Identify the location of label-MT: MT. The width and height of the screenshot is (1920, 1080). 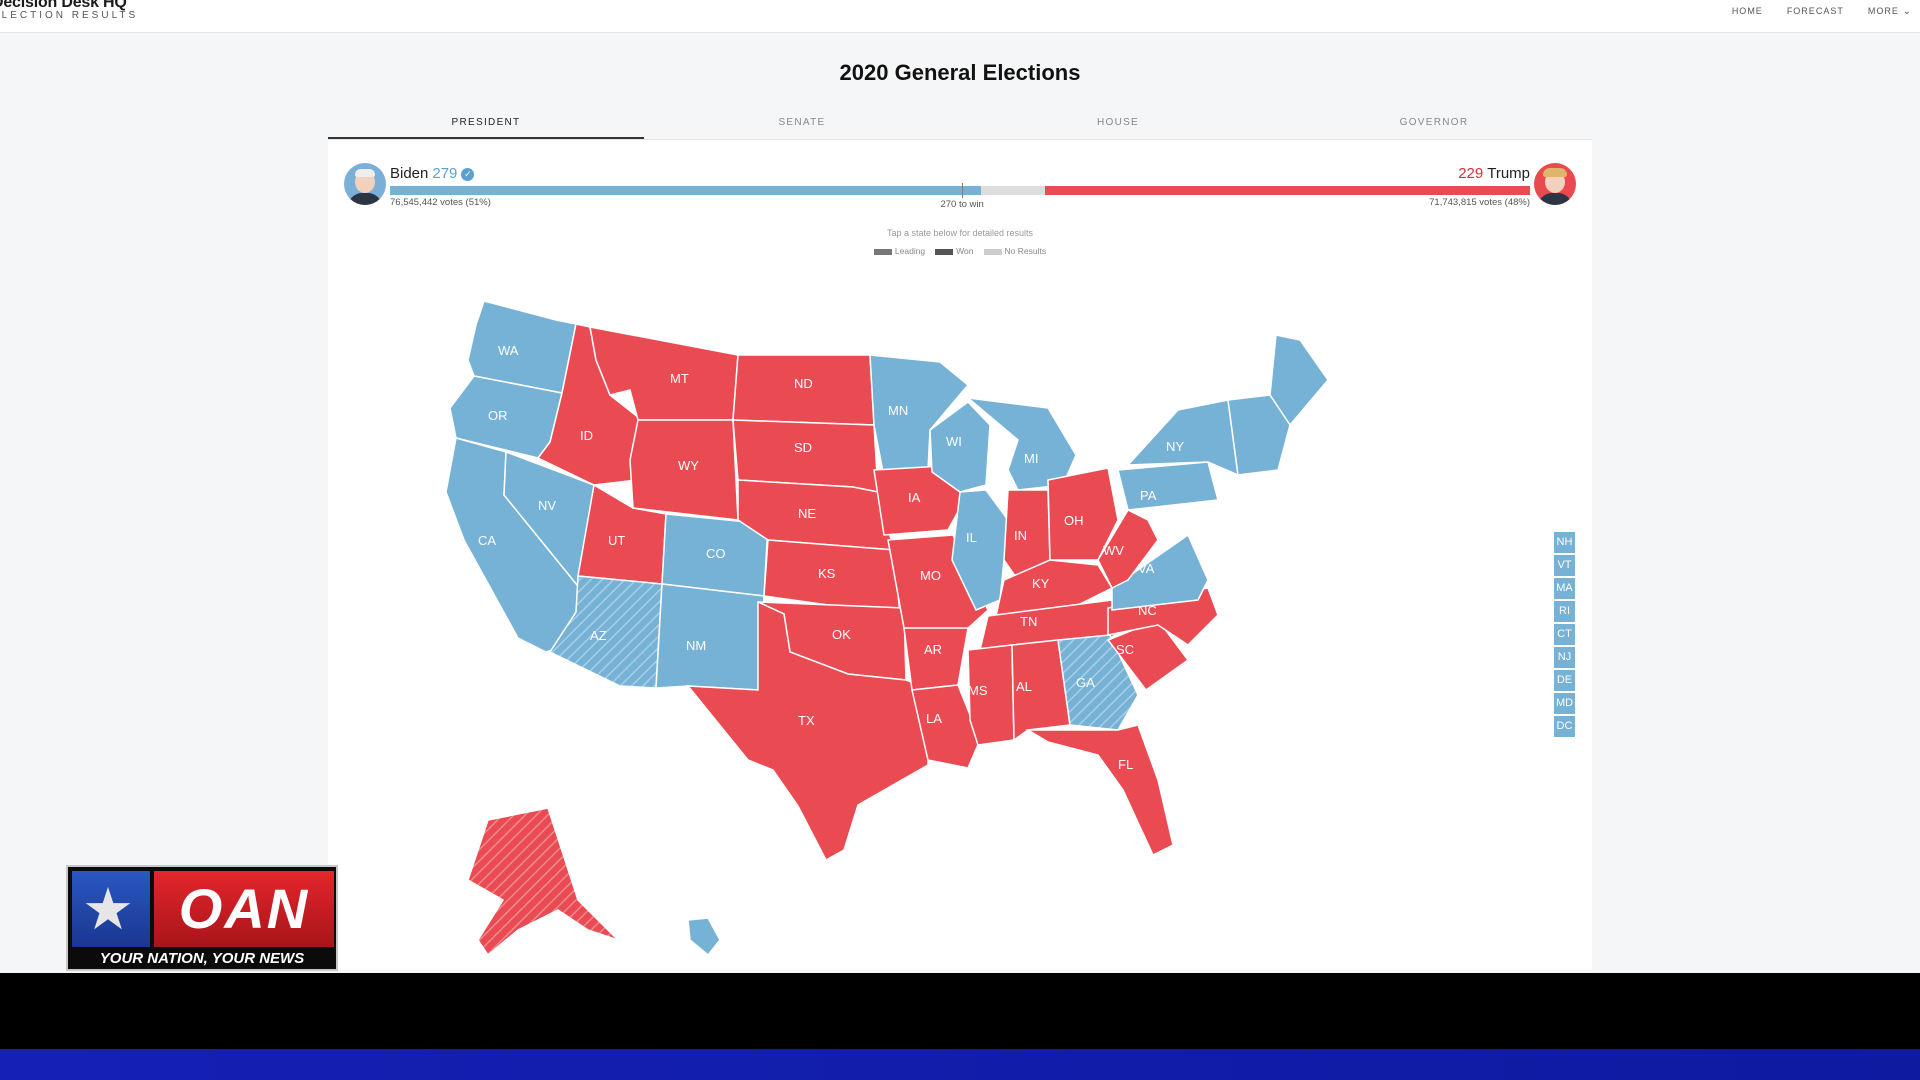
(679, 378).